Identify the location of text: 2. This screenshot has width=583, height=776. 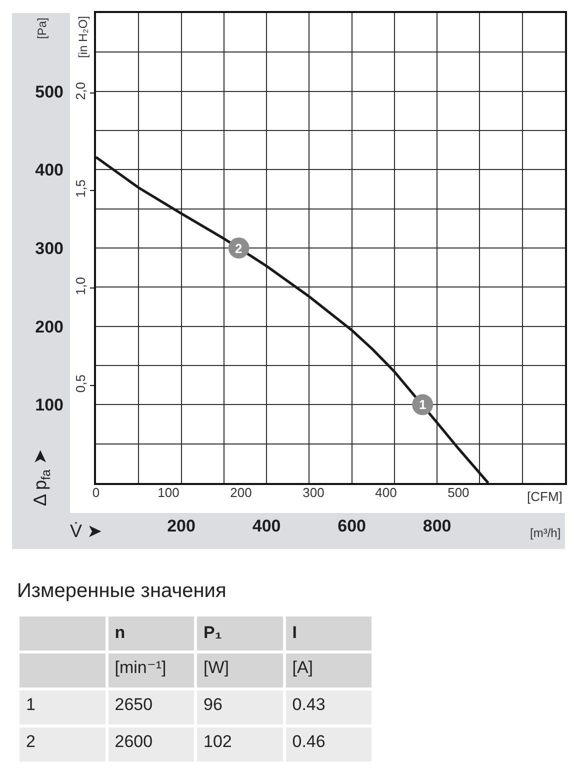
(31, 741).